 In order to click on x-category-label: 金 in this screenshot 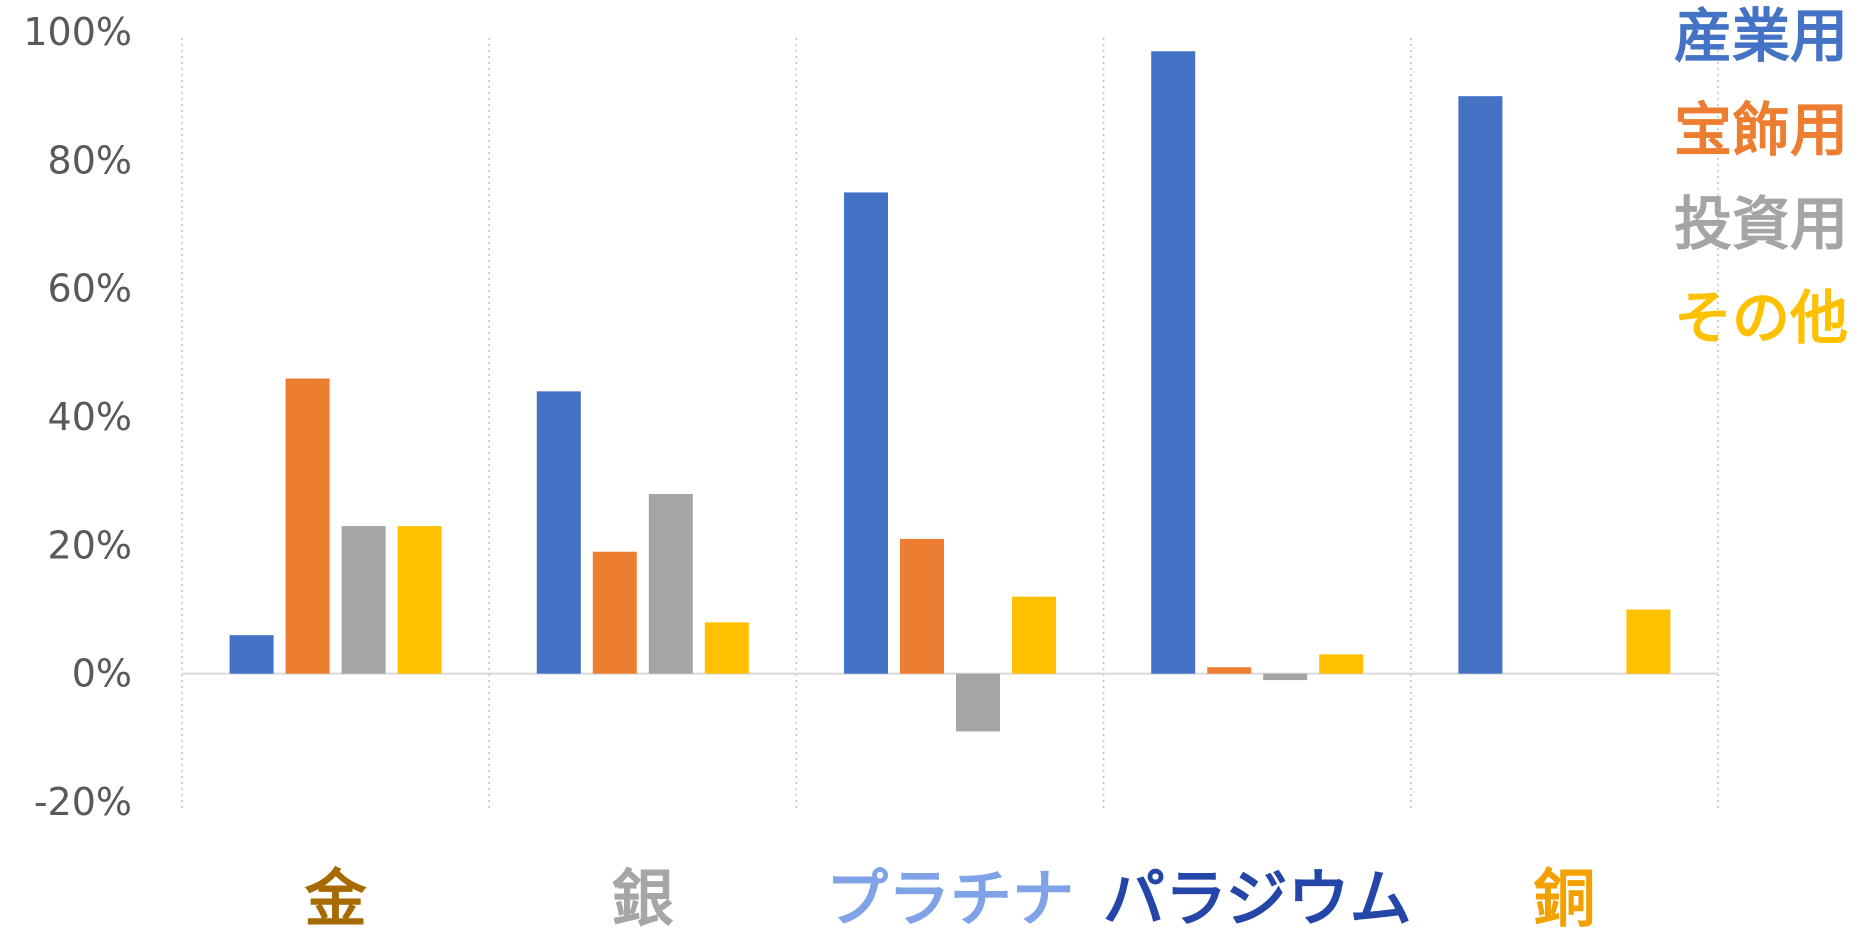, I will do `click(336, 895)`.